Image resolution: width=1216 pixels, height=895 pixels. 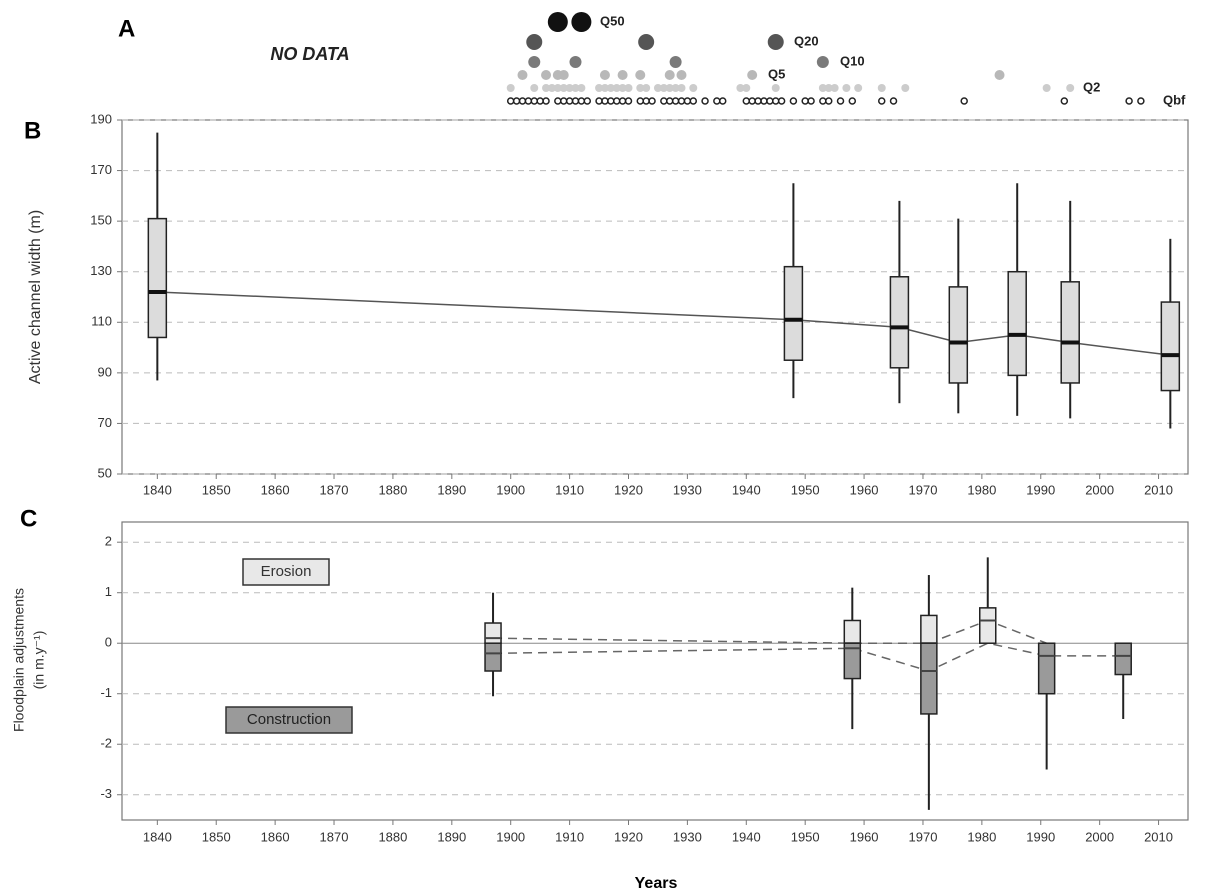 What do you see at coordinates (105, 422) in the screenshot?
I see `y-tick-label: 70` at bounding box center [105, 422].